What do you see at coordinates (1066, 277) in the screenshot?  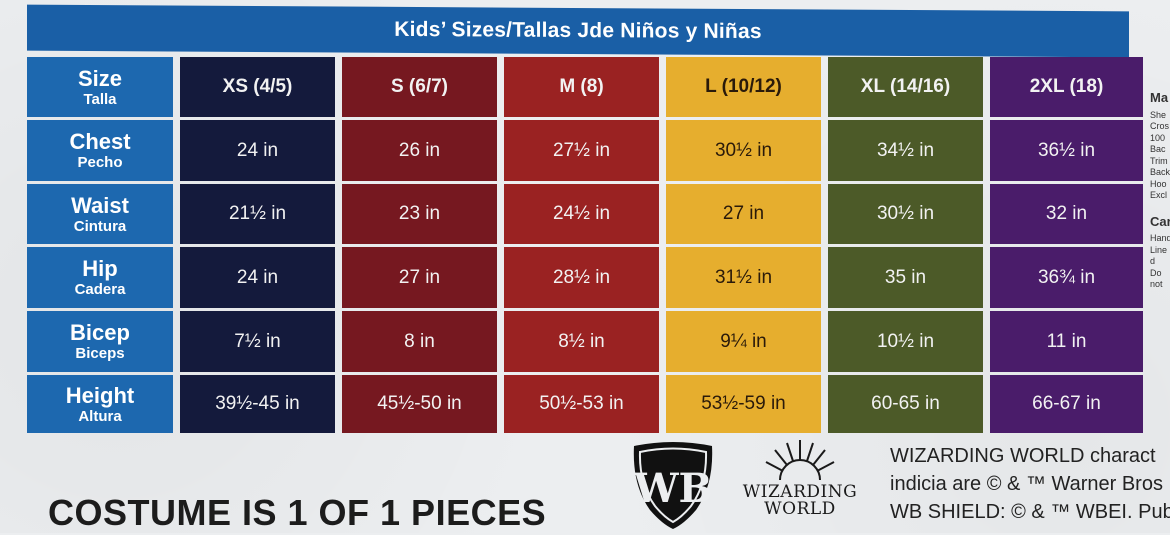 I see `measurement-cell: 36¾ in` at bounding box center [1066, 277].